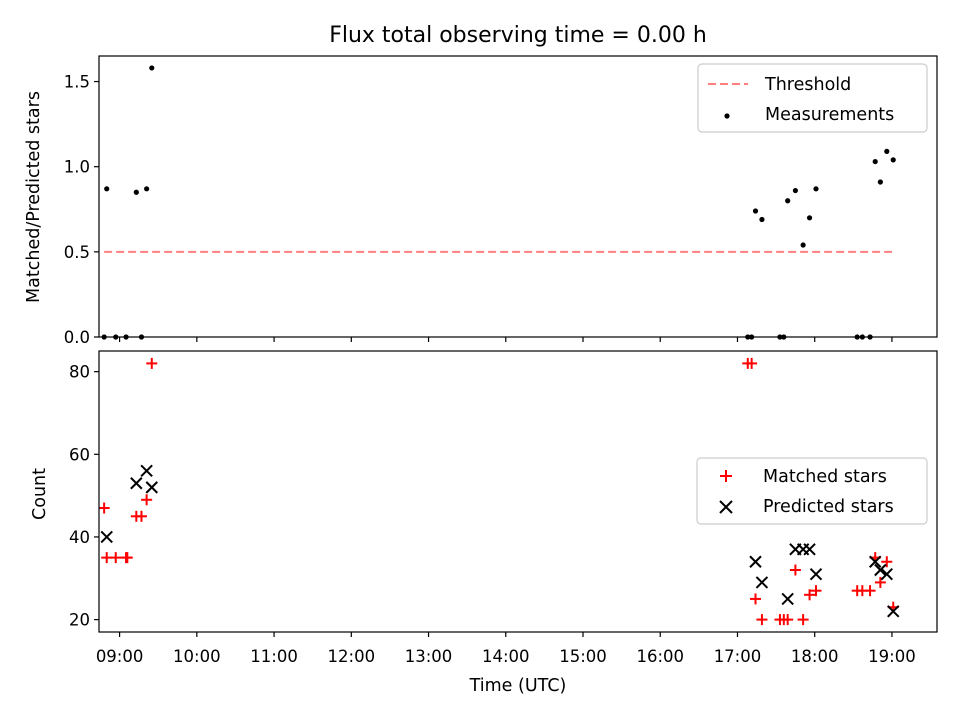  What do you see at coordinates (506, 656) in the screenshot?
I see `bottom-x-tick-label: 14:00` at bounding box center [506, 656].